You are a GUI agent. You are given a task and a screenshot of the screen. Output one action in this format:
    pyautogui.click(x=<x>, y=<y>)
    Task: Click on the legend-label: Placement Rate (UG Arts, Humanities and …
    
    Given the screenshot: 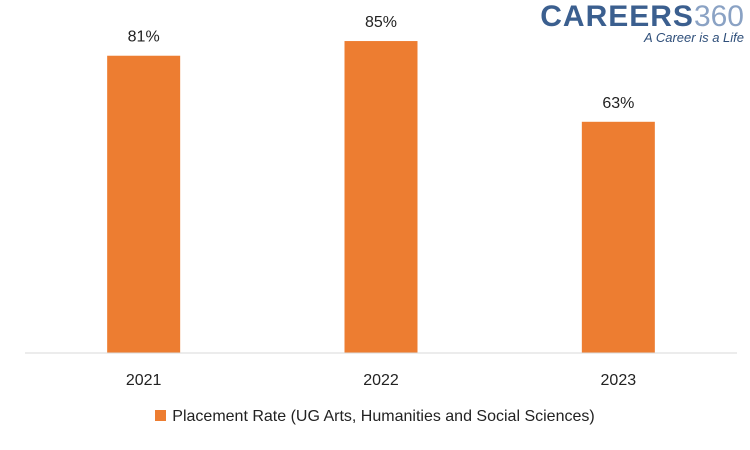 What is the action you would take?
    pyautogui.click(x=383, y=416)
    